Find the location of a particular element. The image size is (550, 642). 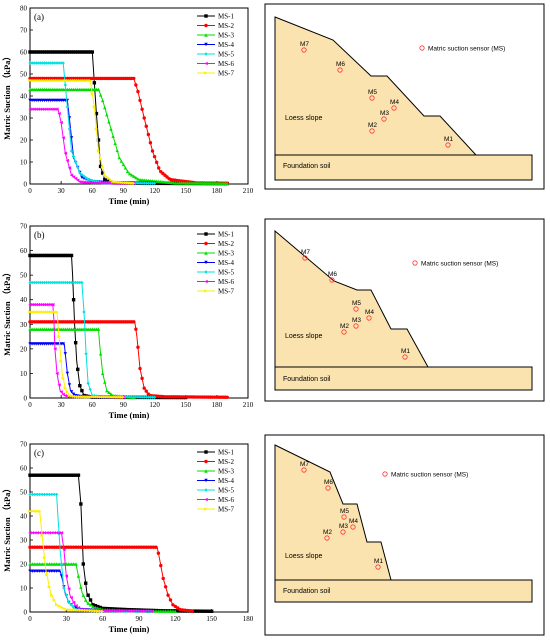

x-tick-label: 210 is located at coordinates (248, 405).